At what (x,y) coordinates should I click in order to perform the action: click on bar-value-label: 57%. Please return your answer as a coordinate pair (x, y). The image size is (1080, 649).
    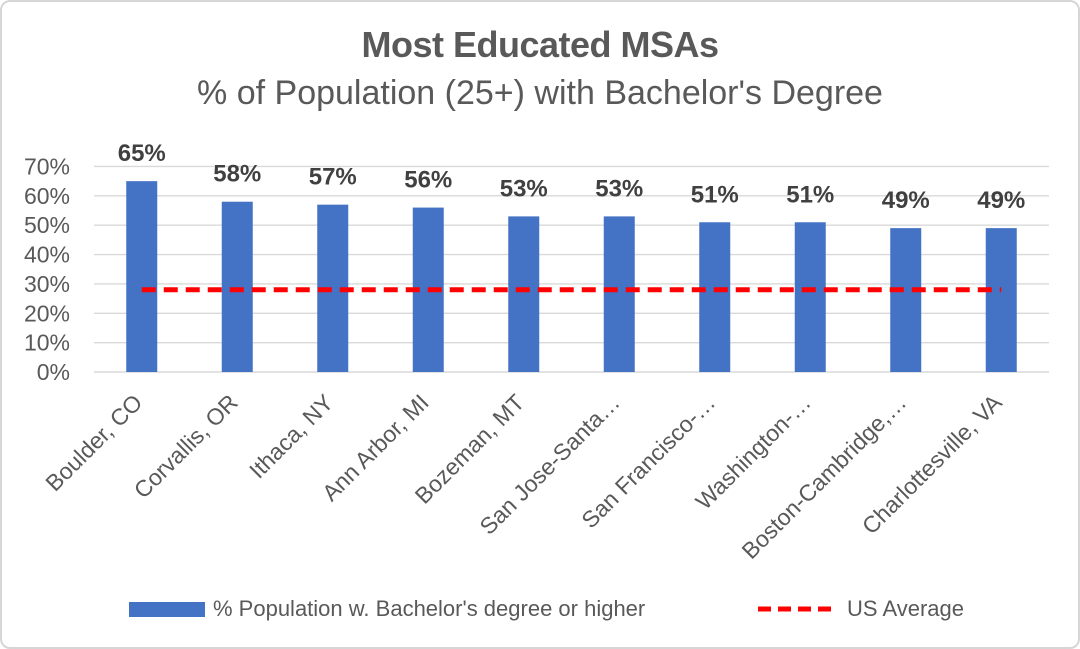
    Looking at the image, I should click on (333, 177).